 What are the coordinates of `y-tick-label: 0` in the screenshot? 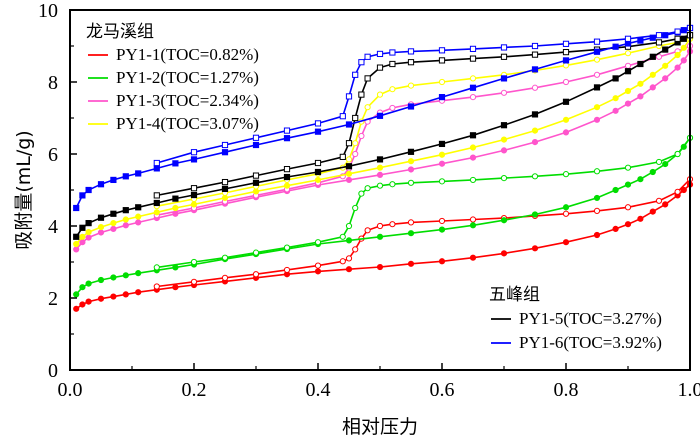 It's located at (53, 371).